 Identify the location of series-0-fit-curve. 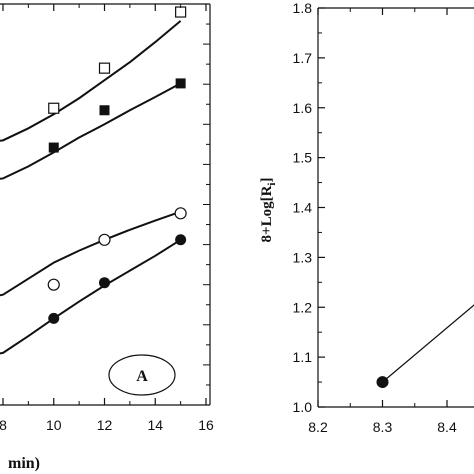
(91, 81).